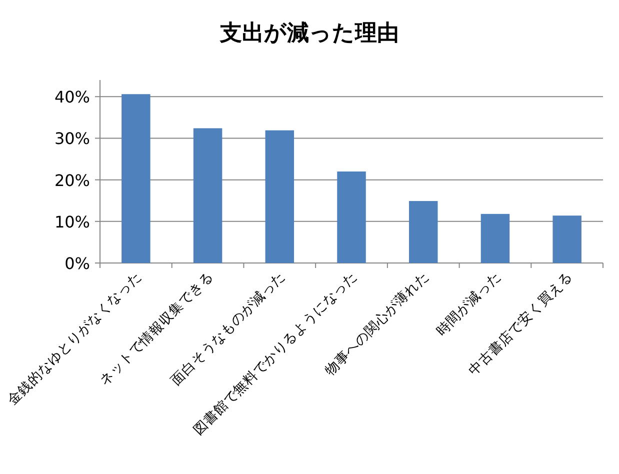 This screenshot has width=619, height=474. I want to click on y-tick-label: 0%, so click(77, 263).